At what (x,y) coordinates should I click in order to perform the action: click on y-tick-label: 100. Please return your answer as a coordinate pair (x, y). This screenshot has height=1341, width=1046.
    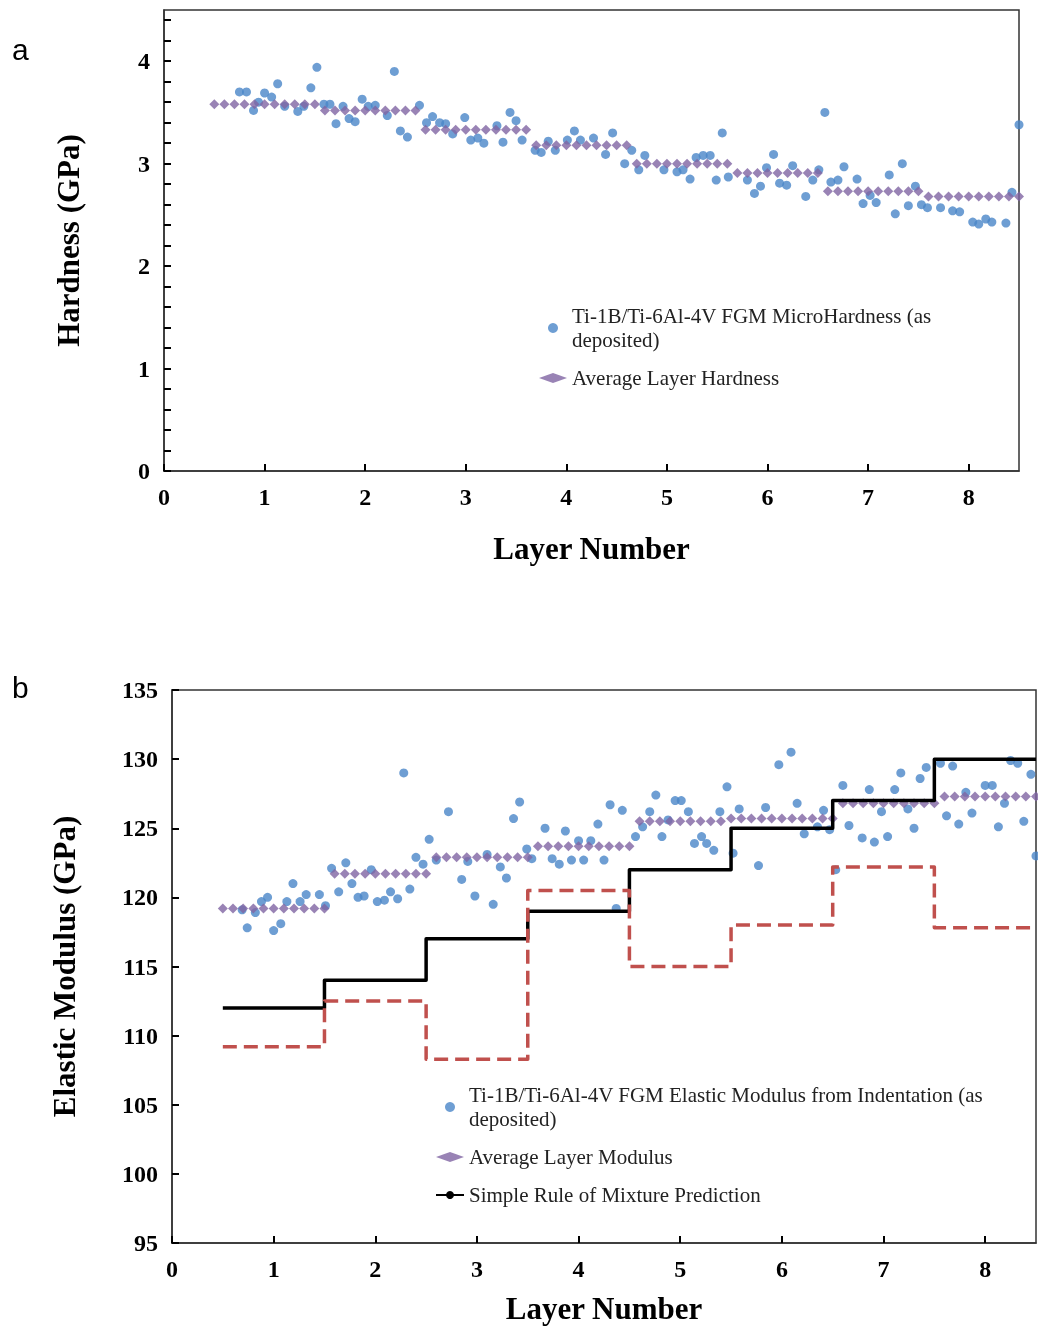
    Looking at the image, I should click on (140, 1173).